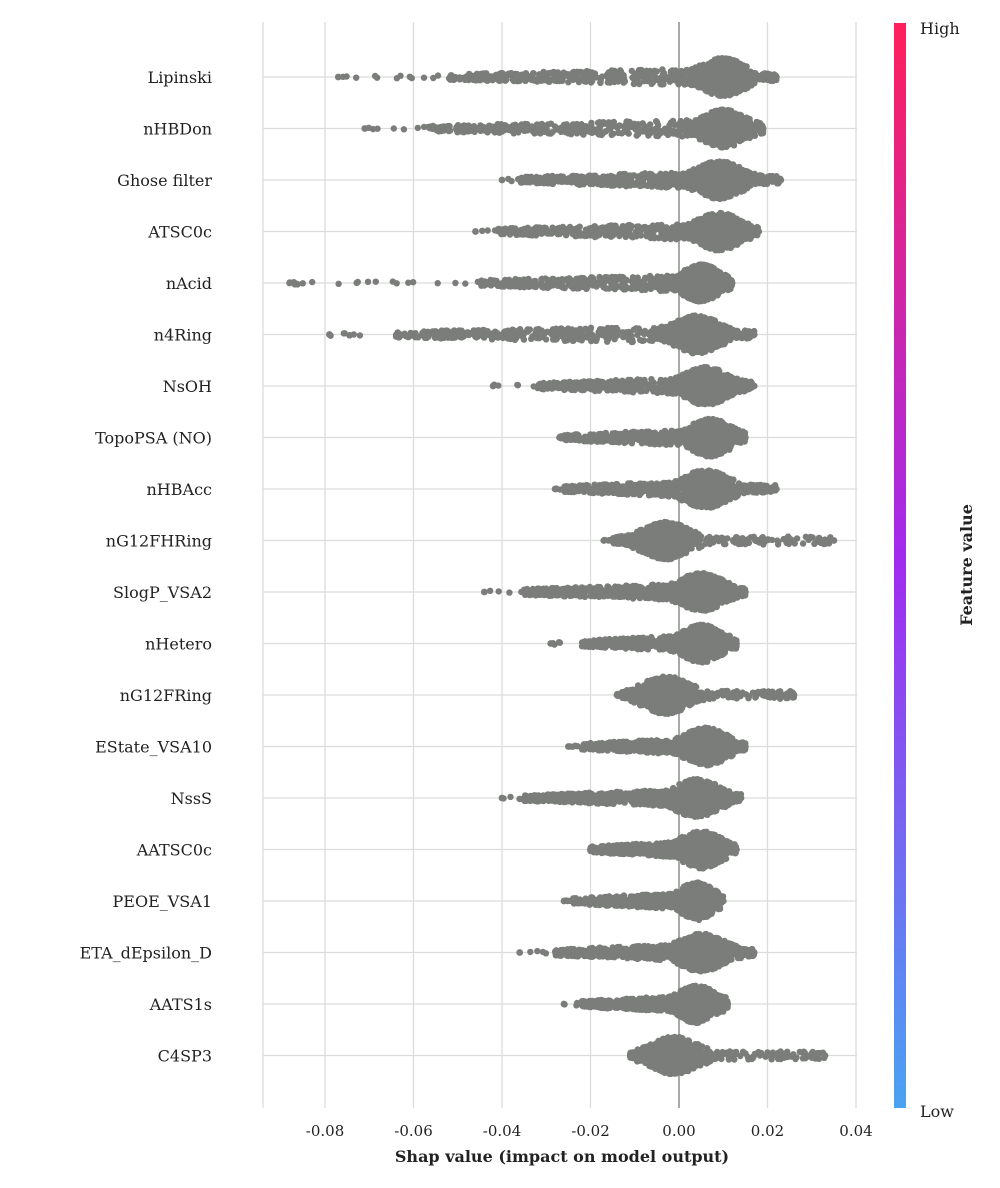 This screenshot has width=1000, height=1188. Describe the element at coordinates (502, 180) in the screenshot. I see `shap-point-min` at that location.